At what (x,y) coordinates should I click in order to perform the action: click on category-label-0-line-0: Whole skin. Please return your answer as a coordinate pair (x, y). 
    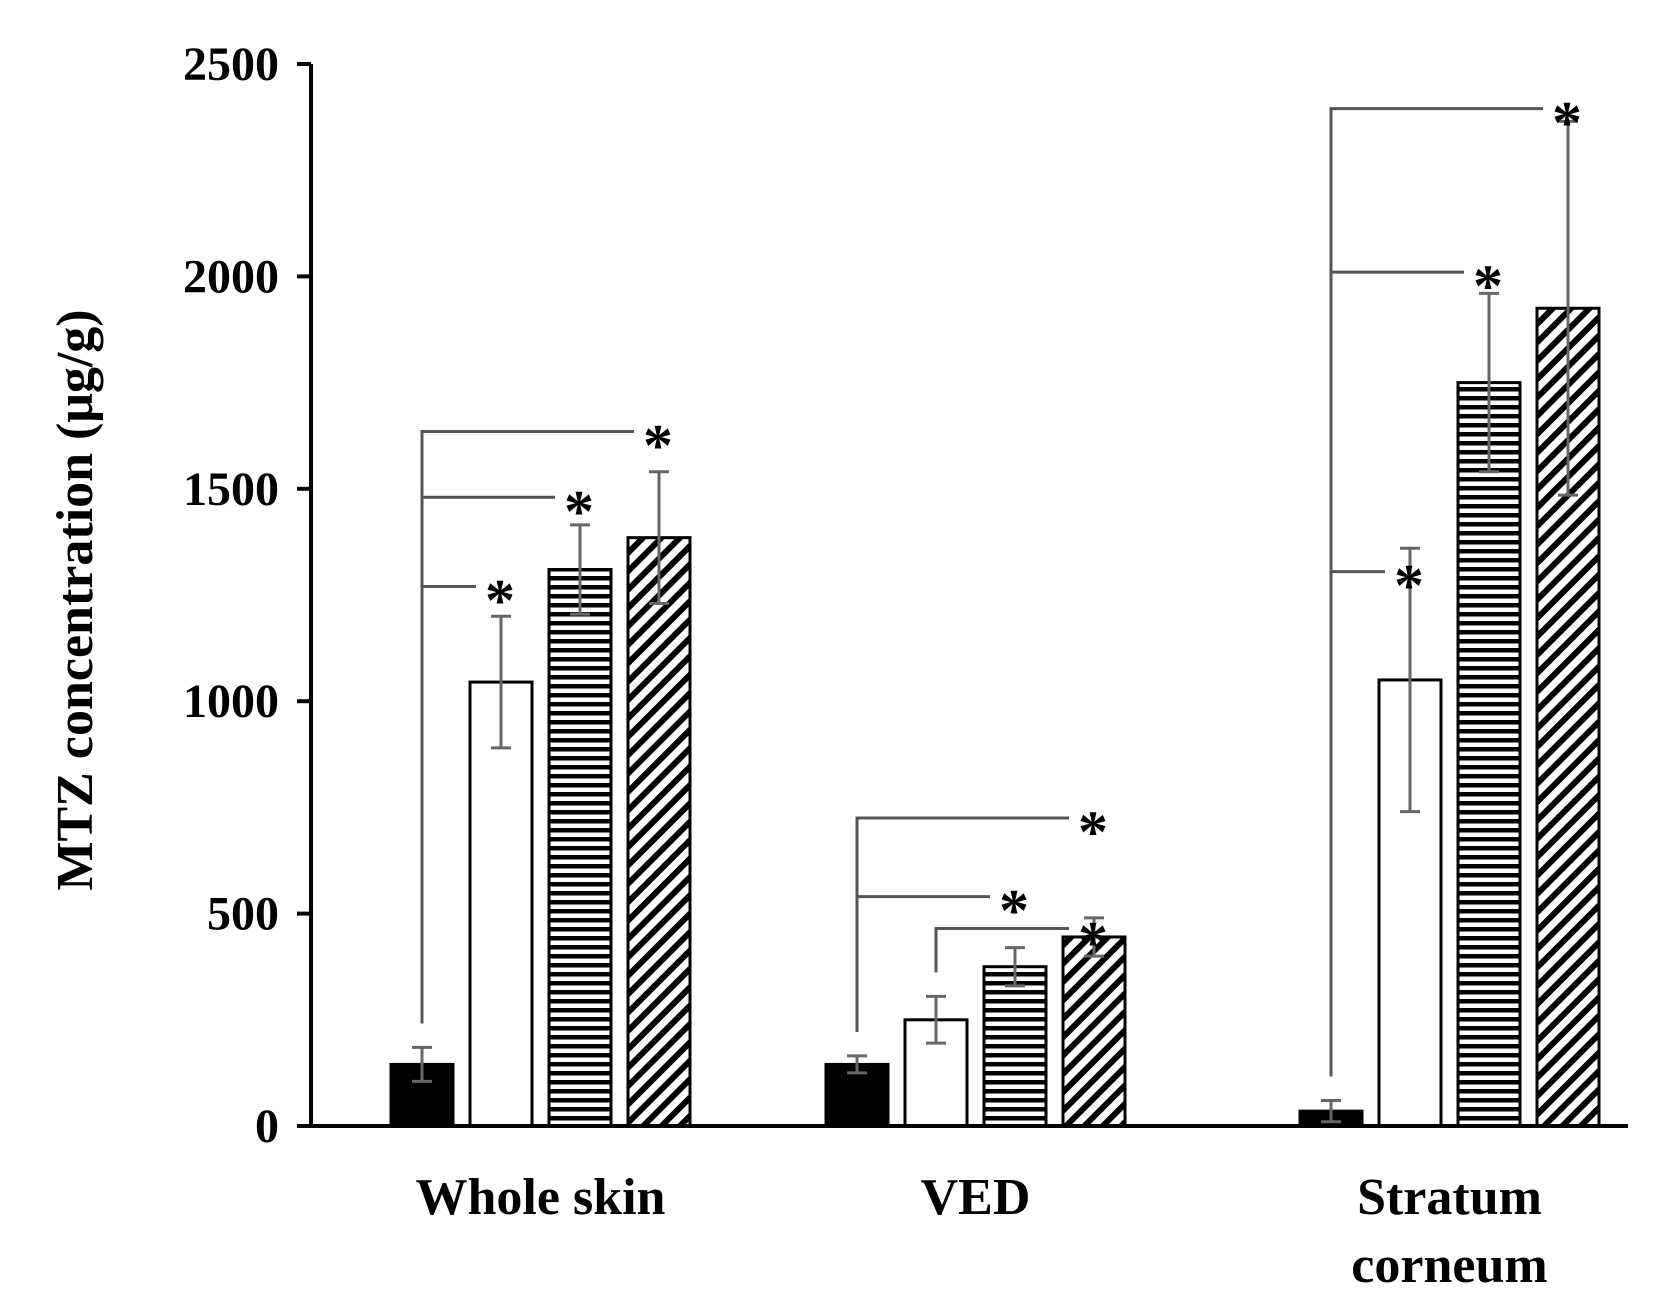
    Looking at the image, I should click on (541, 1197).